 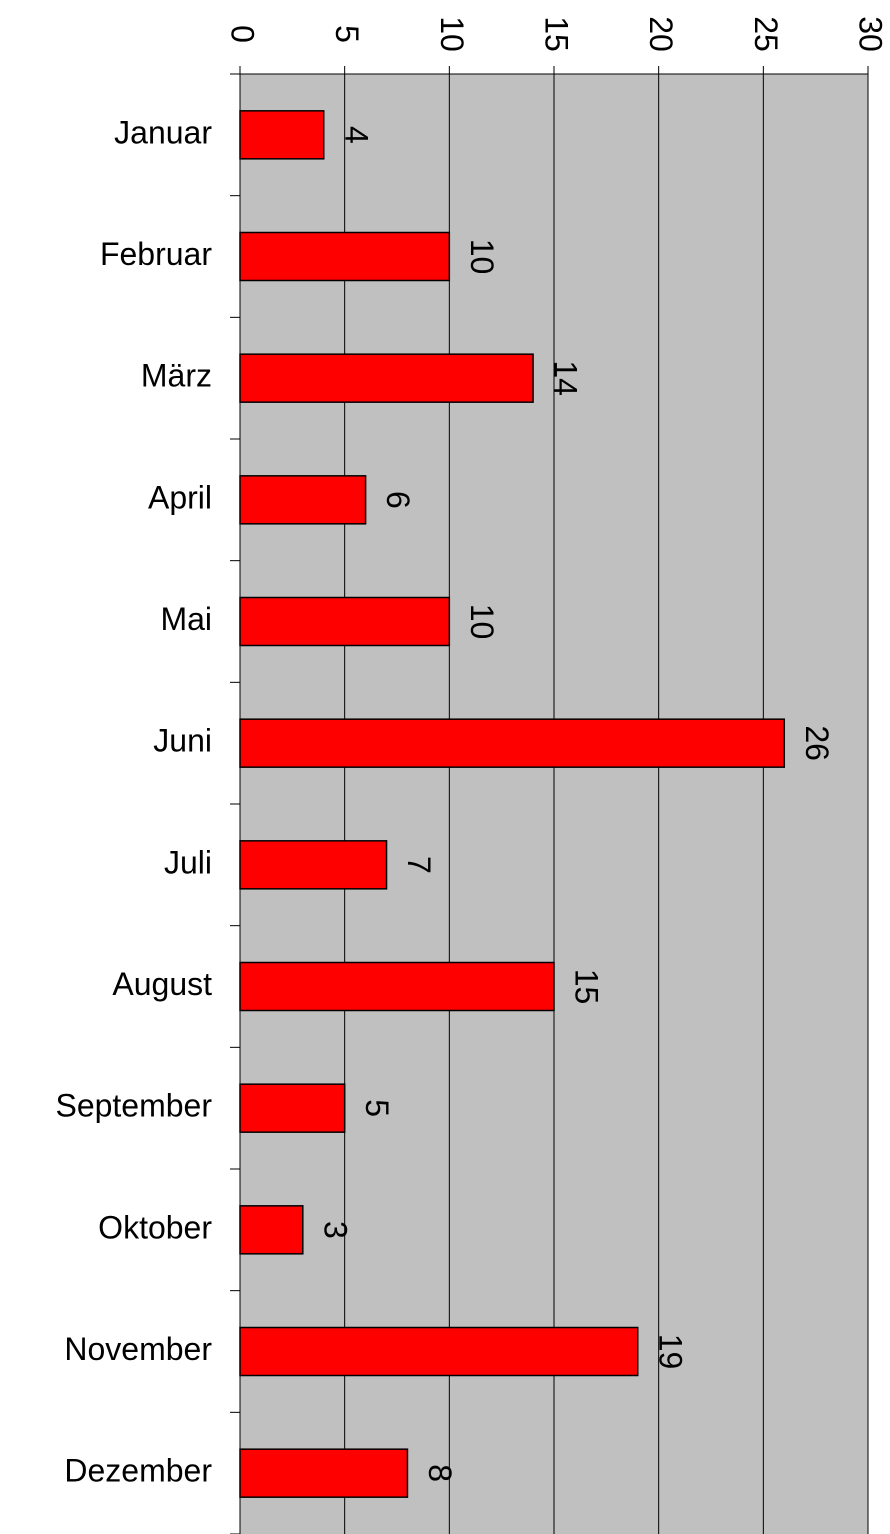 I want to click on value-label: 26, so click(x=817, y=743).